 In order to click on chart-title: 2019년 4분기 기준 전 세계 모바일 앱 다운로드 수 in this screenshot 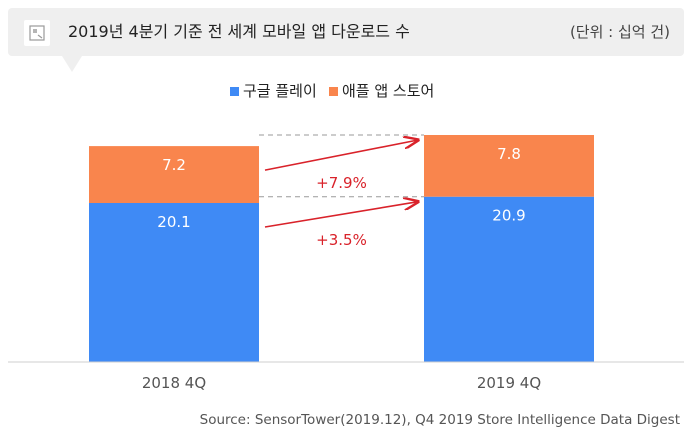, I will do `click(239, 31)`.